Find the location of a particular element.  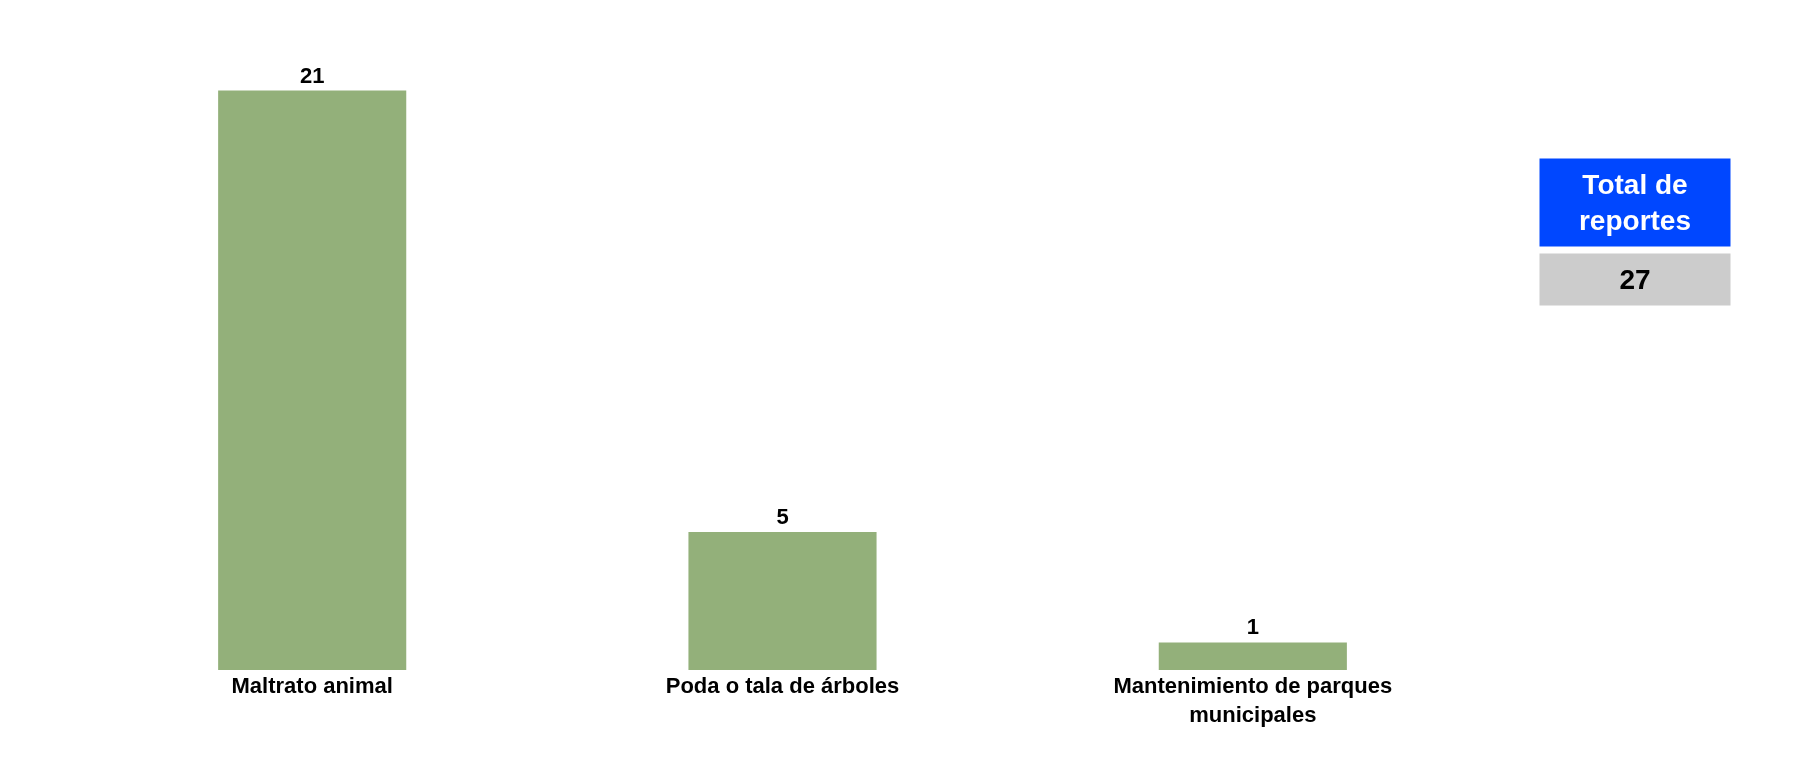

x-tick-label: Mantenimiento de parques municipales is located at coordinates (1253, 700).